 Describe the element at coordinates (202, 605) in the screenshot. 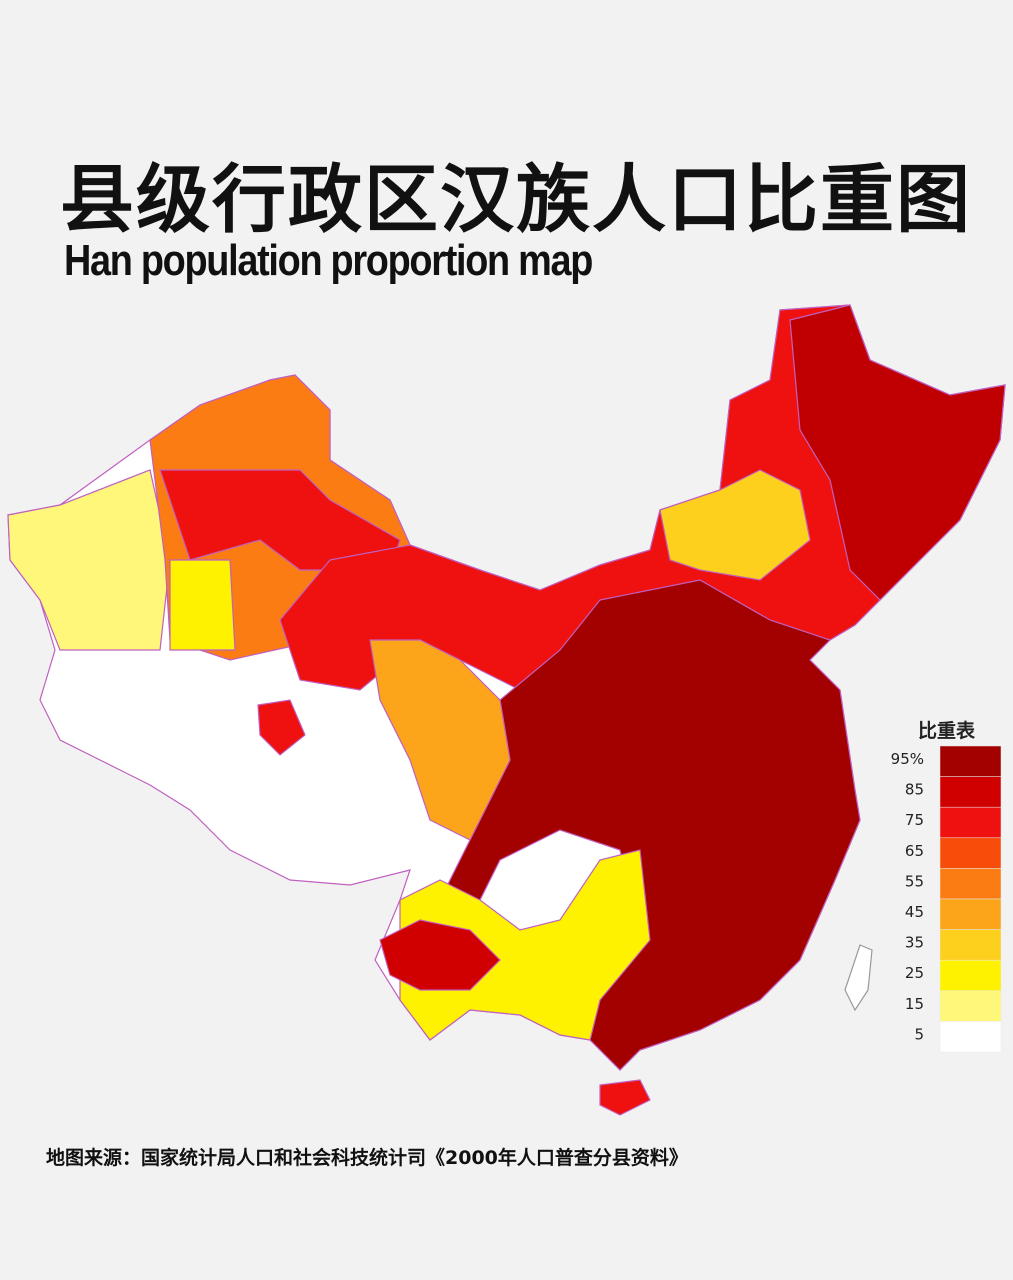

I see `region-xinjiang-yellow` at that location.